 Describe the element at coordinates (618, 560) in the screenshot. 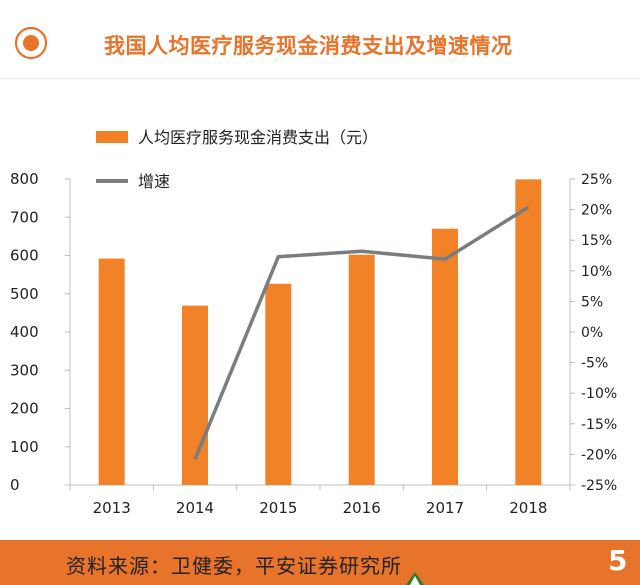

I see `page-number: 5` at that location.